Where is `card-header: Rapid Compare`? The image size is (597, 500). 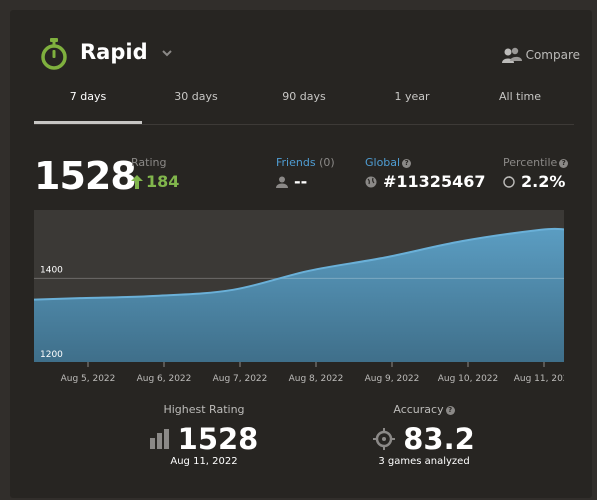 card-header: Rapid Compare is located at coordinates (310, 58).